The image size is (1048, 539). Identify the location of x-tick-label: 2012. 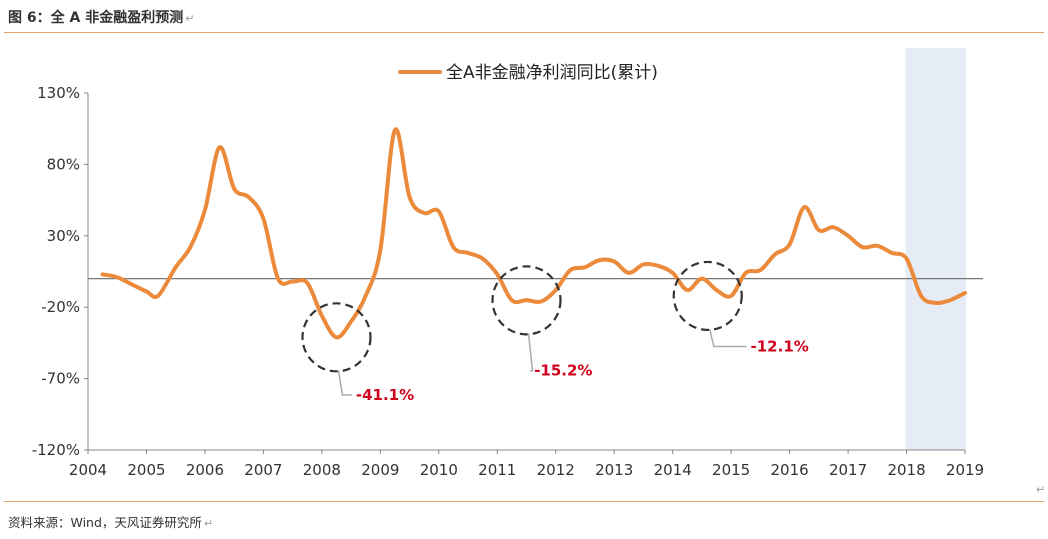
(556, 470).